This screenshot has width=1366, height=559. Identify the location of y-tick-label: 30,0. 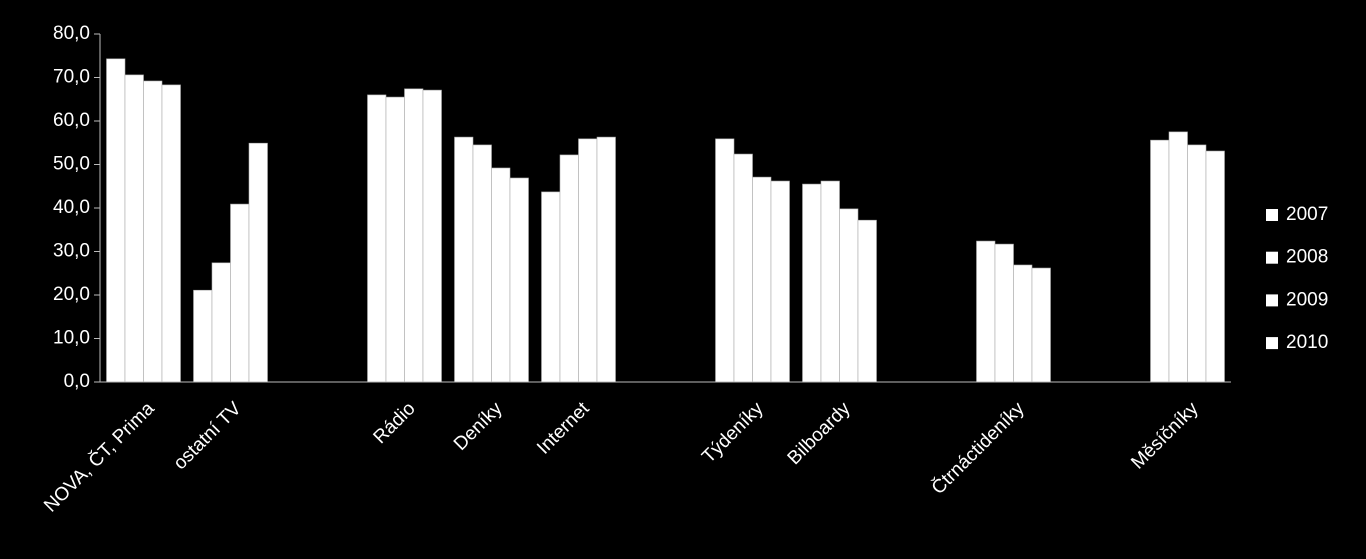
(71, 251).